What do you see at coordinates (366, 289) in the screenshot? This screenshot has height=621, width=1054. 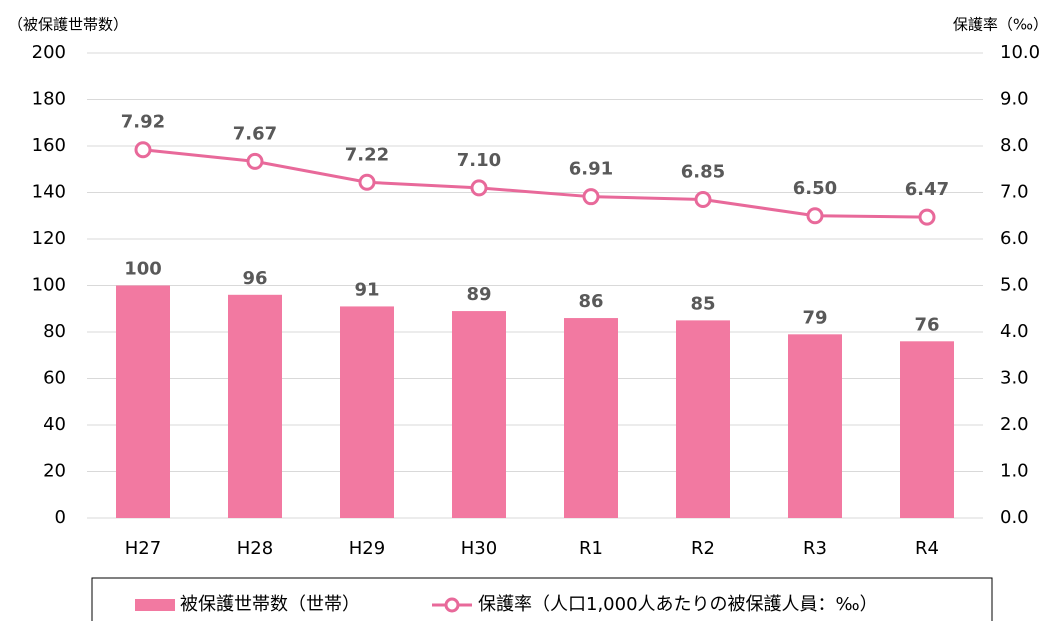 I see `bar-value-label: 91` at bounding box center [366, 289].